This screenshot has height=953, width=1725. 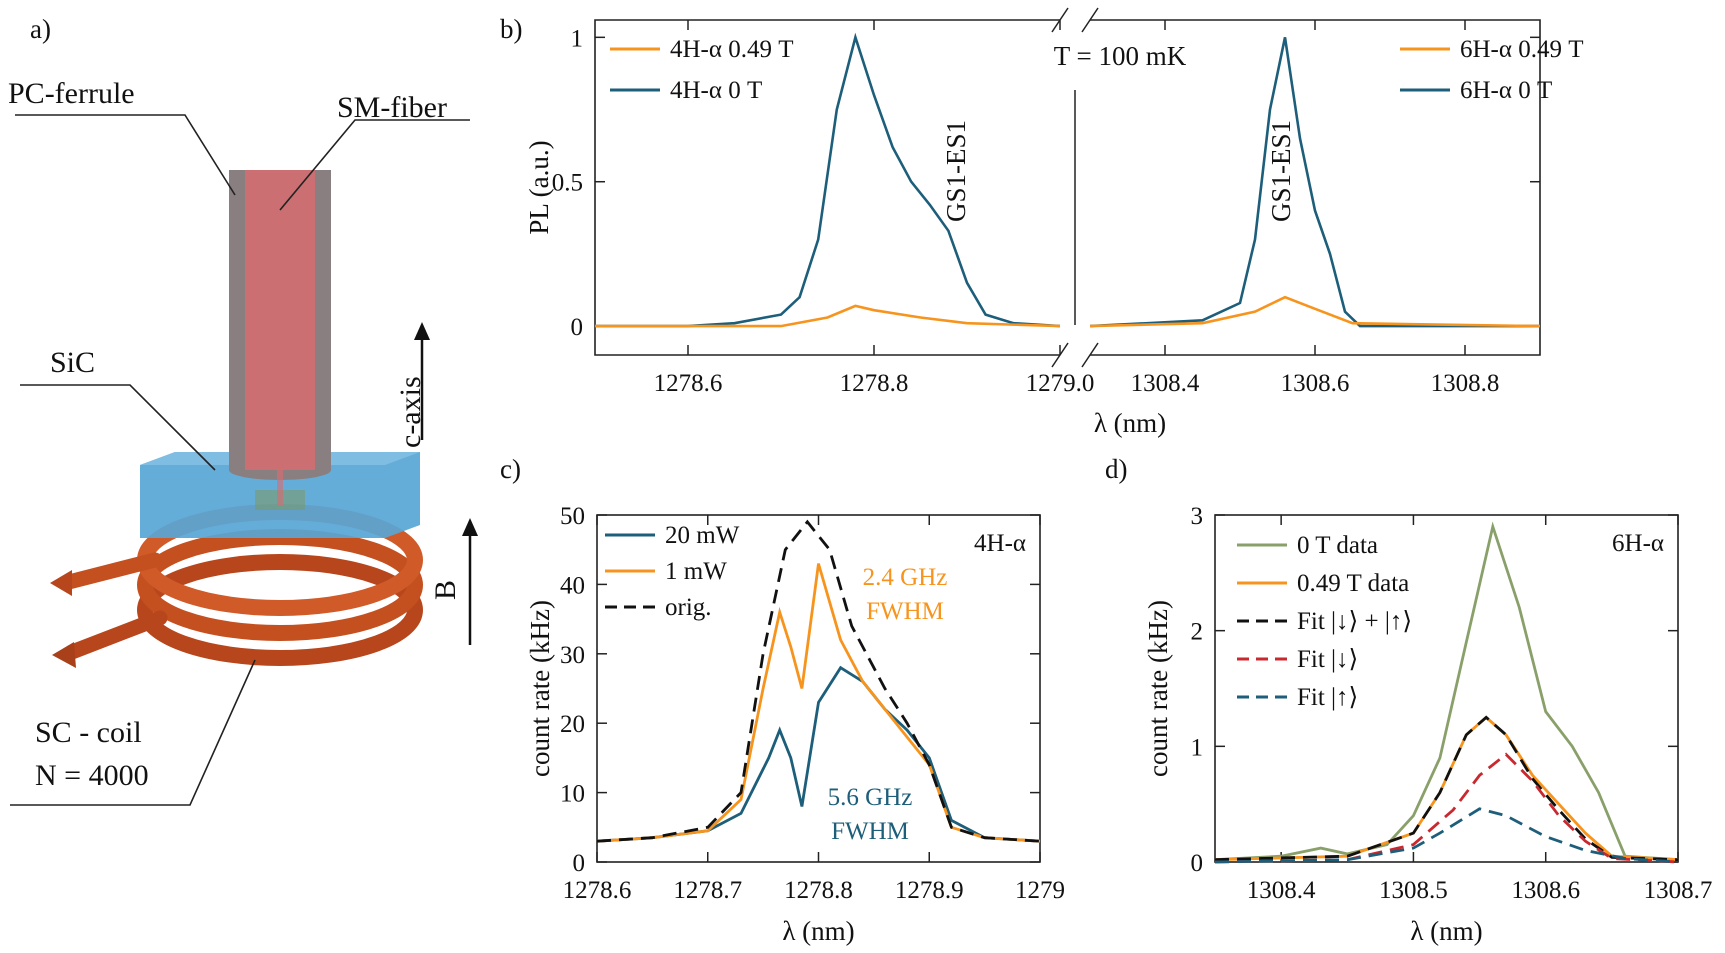 What do you see at coordinates (116, 635) in the screenshot?
I see `coil-lead-bottom` at bounding box center [116, 635].